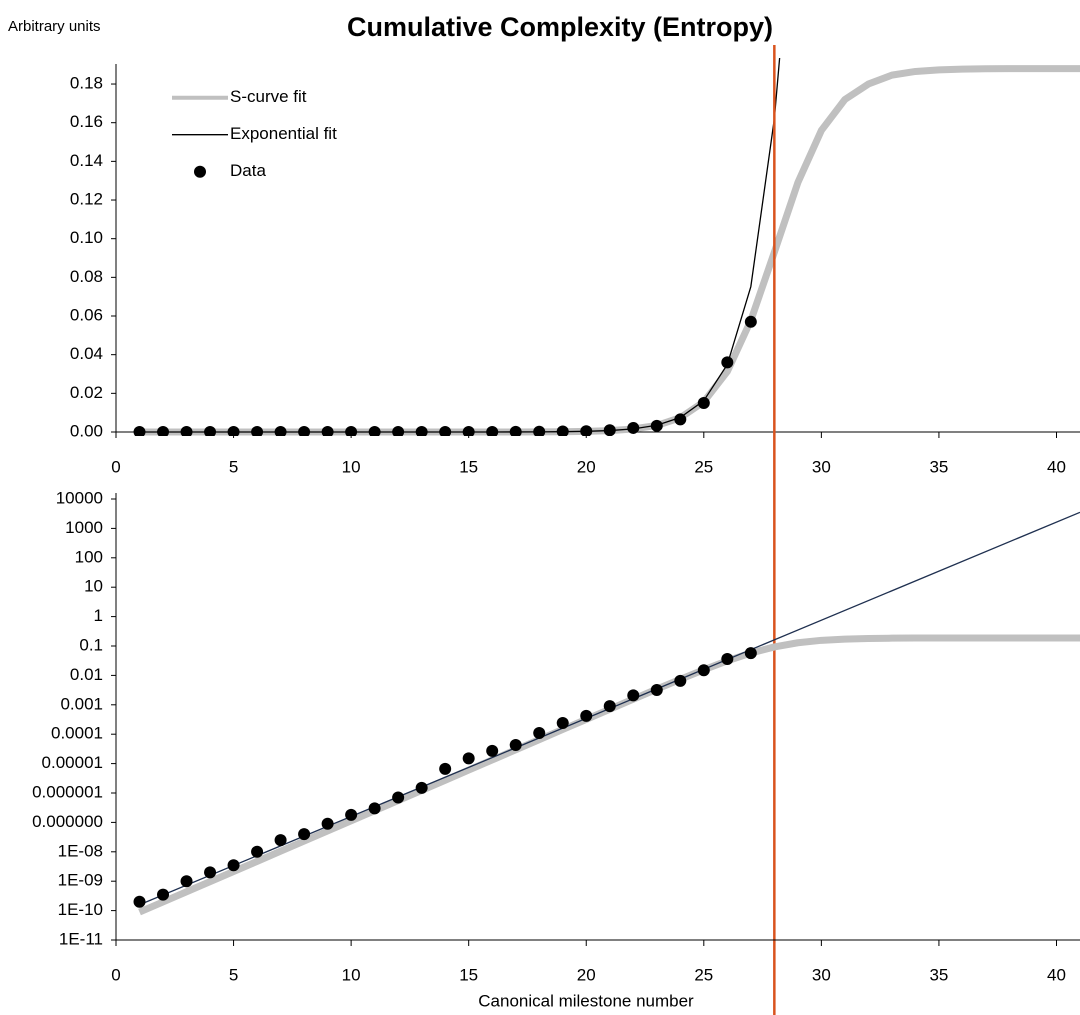 This screenshot has height=1015, width=1080. I want to click on legend-label: S-curve fit, so click(268, 96).